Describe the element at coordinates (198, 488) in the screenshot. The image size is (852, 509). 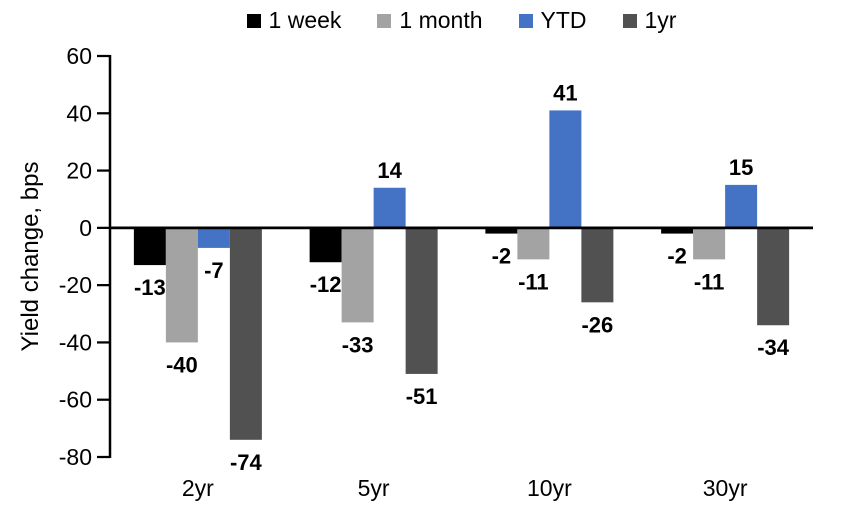
I see `x-category-label-2yr: 2yr` at that location.